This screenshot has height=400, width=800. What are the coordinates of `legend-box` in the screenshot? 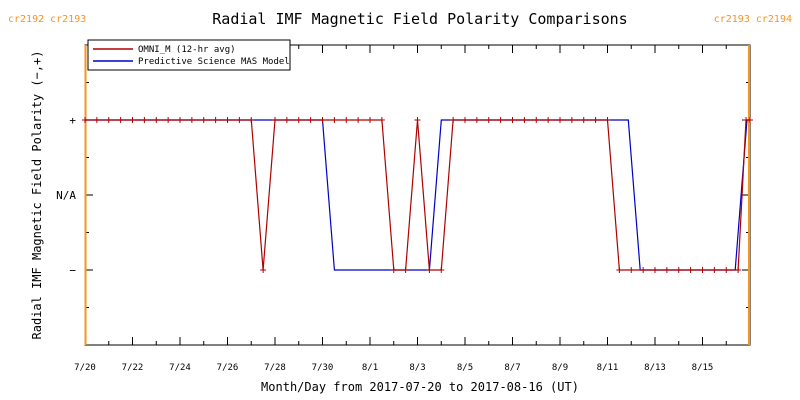 It's located at (189, 55).